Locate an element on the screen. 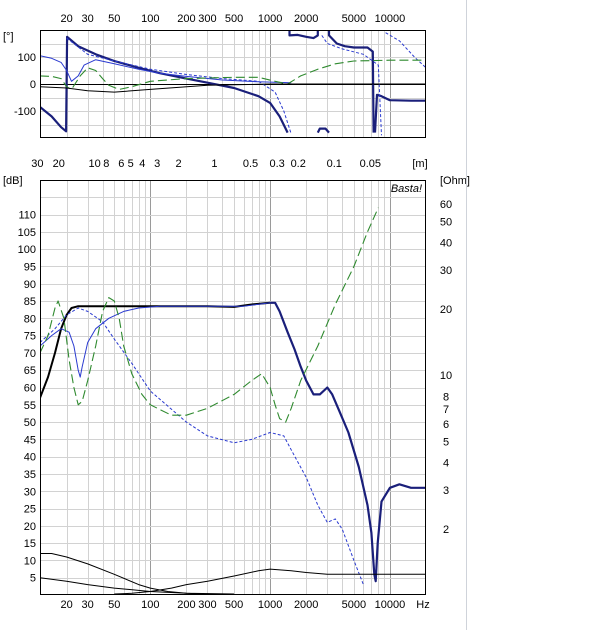  wavelength-tick-label: 0.5 is located at coordinates (250, 164).